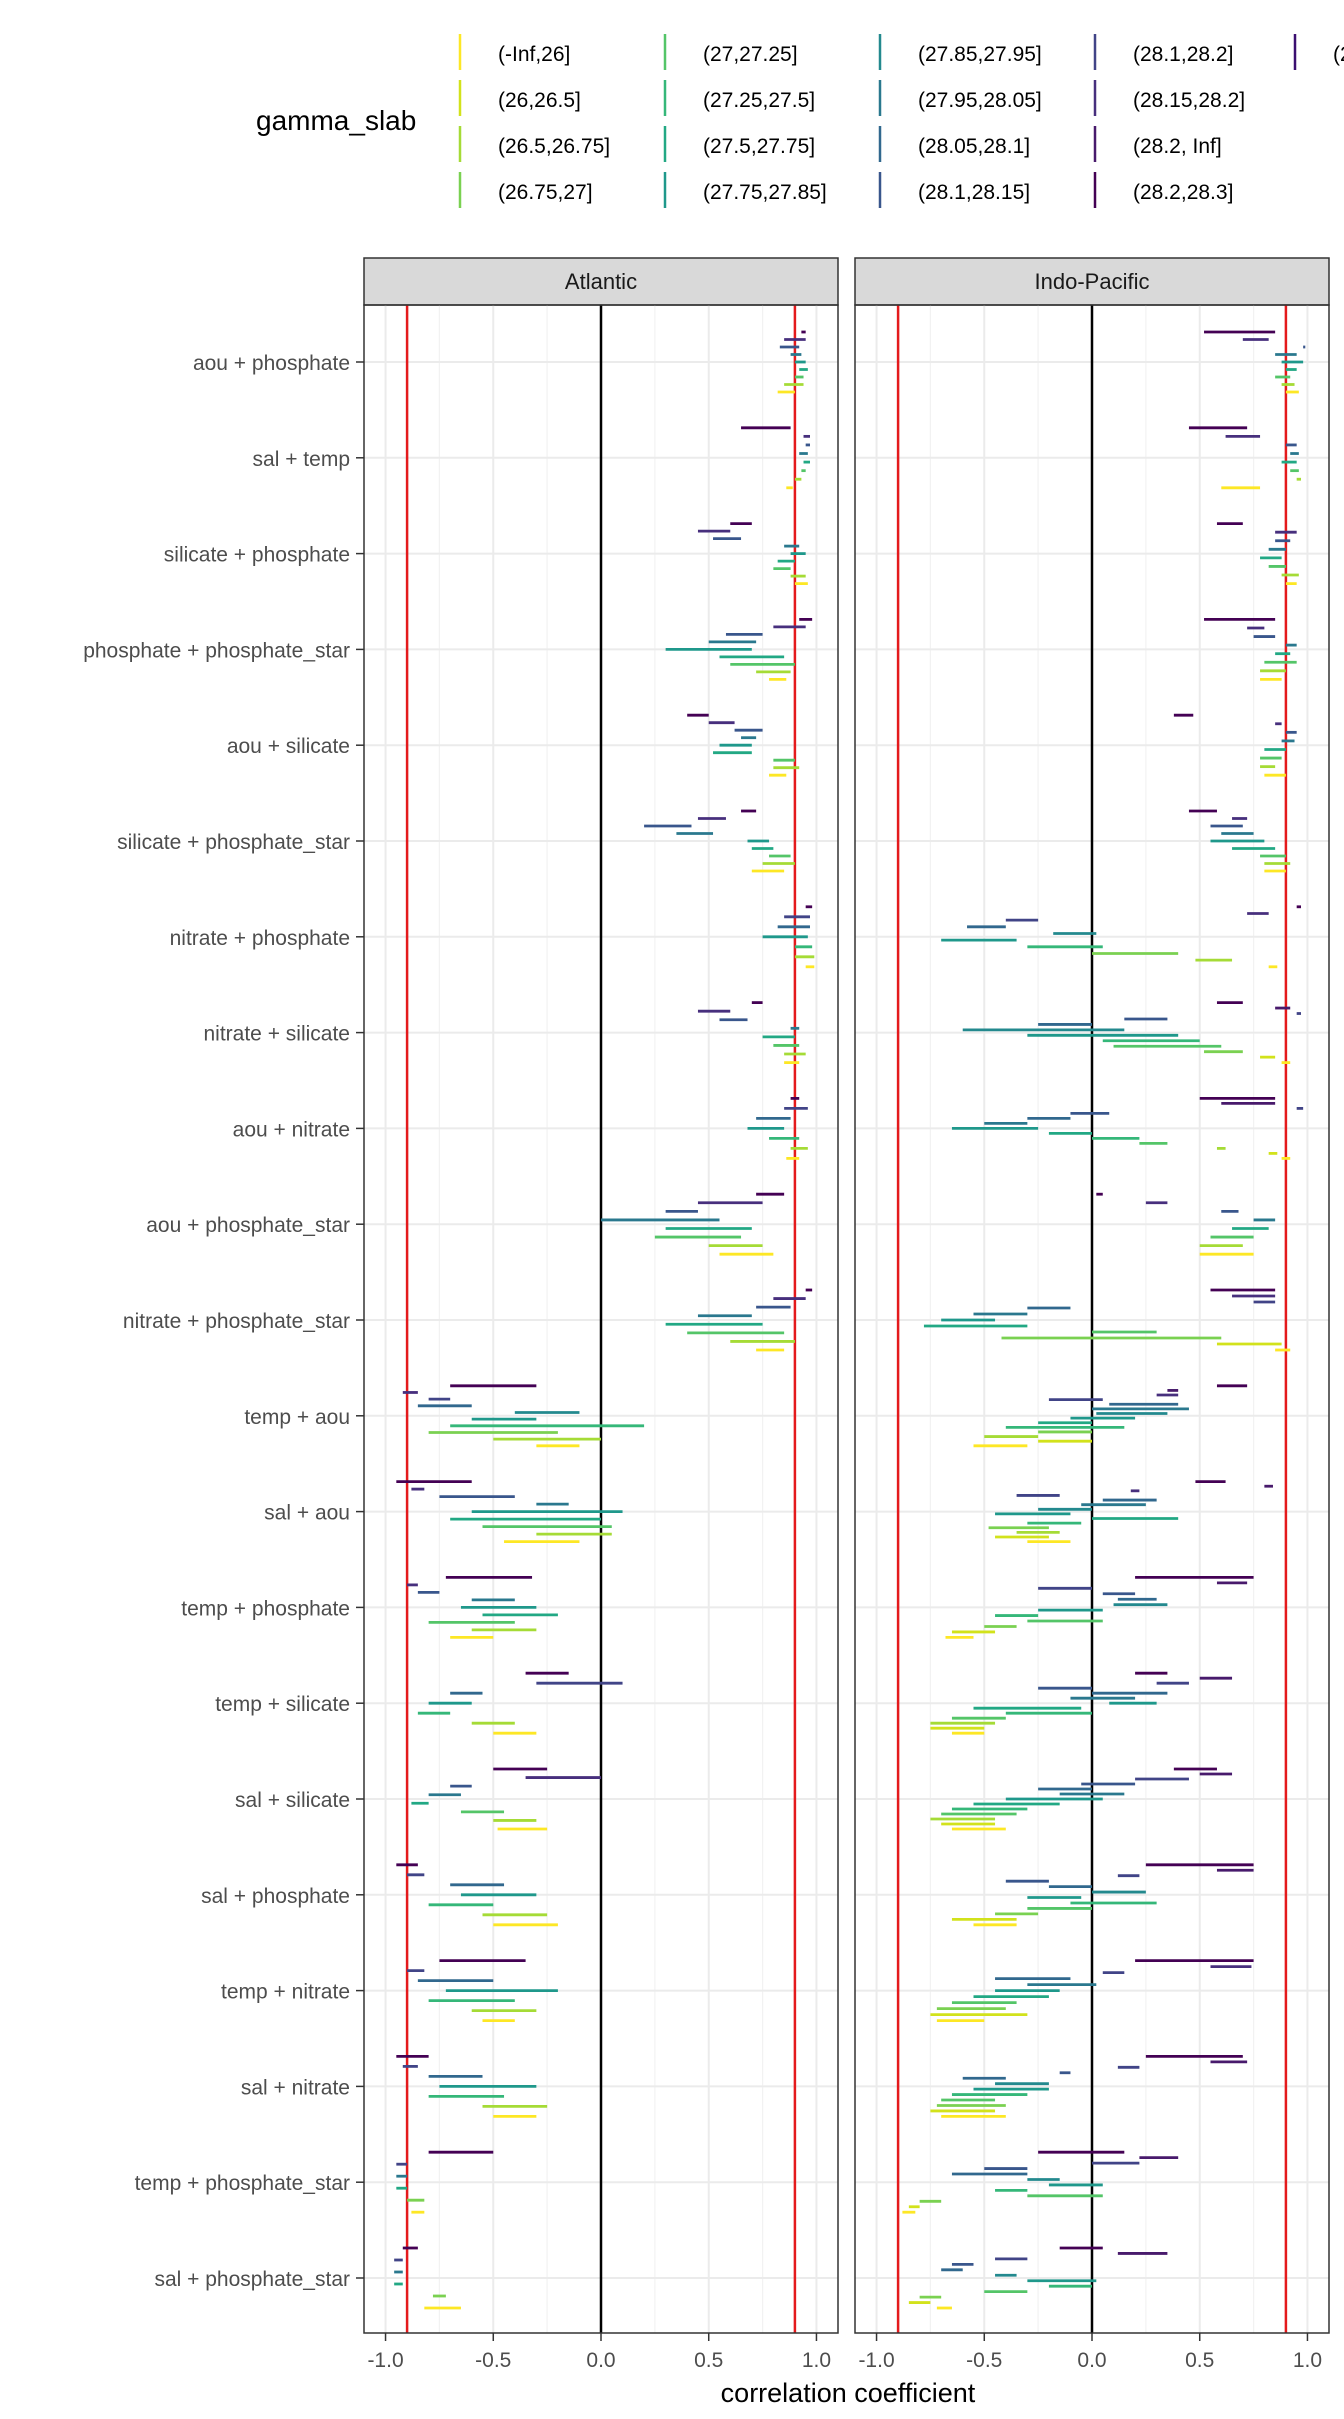 The width and height of the screenshot is (1344, 2419). What do you see at coordinates (980, 54) in the screenshot?
I see `legend-label: (27.85,27.95]` at bounding box center [980, 54].